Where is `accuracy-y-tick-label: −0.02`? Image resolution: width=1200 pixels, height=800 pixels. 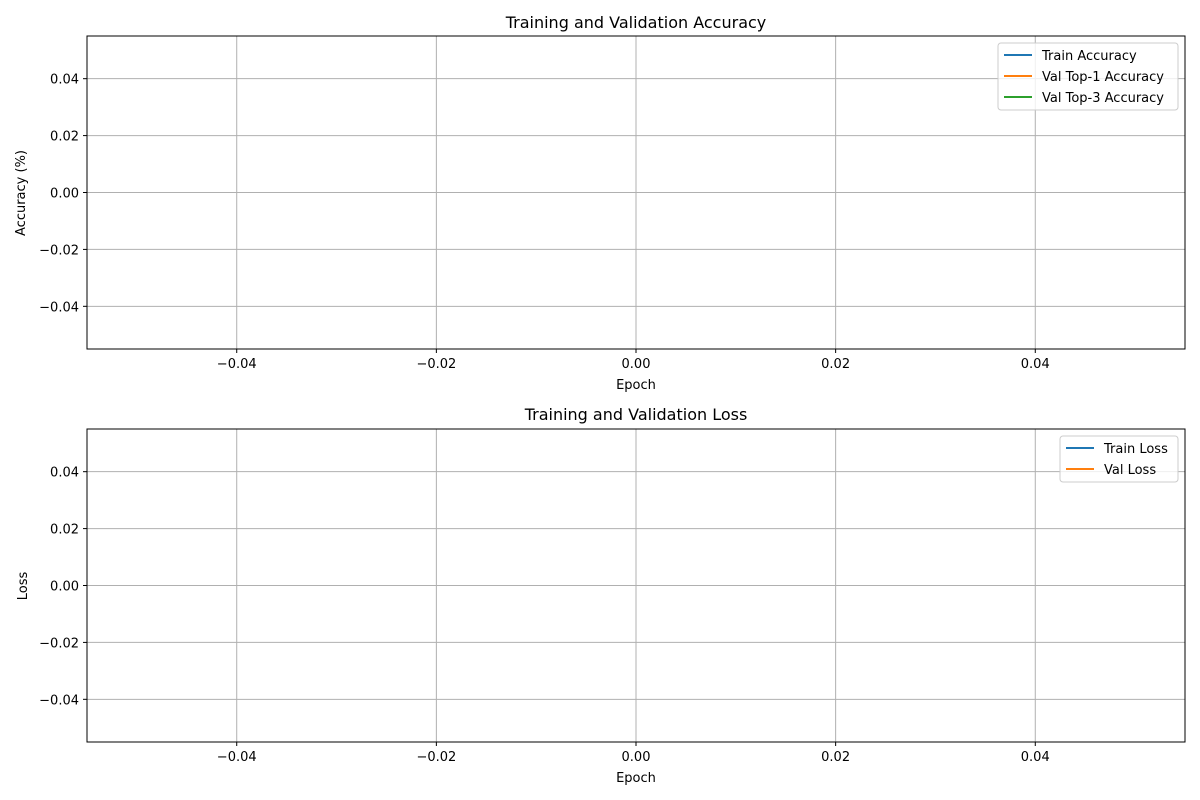
accuracy-y-tick-label: −0.02 is located at coordinates (59, 250).